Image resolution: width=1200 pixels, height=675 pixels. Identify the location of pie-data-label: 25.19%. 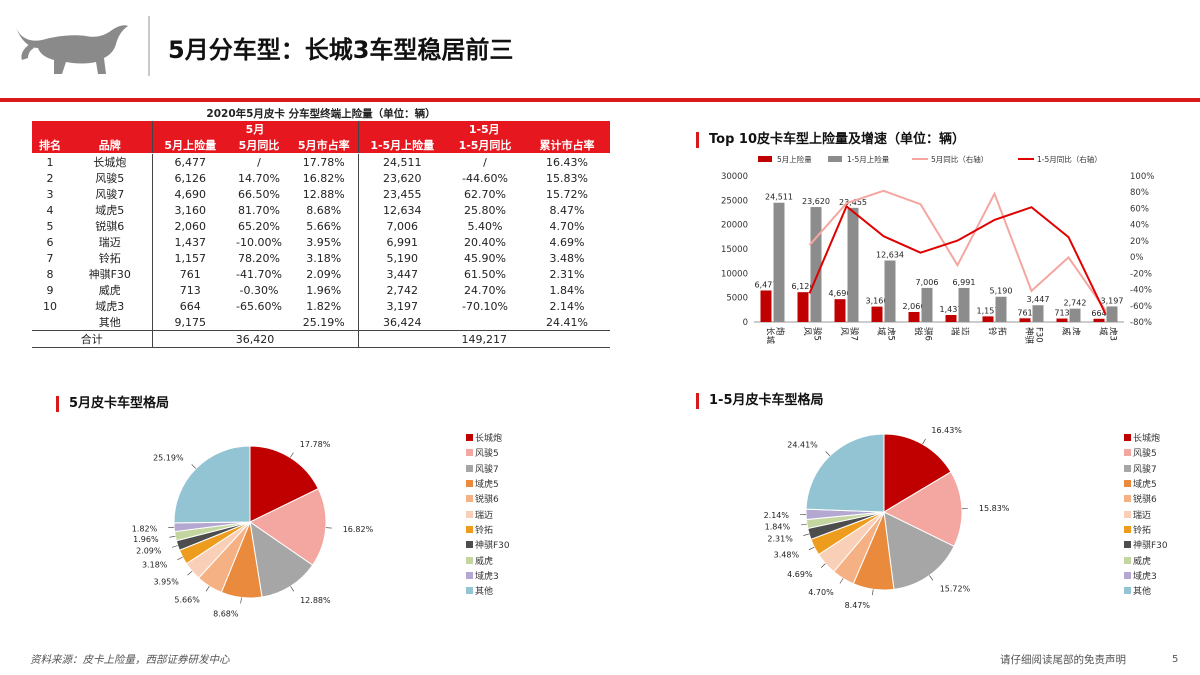
(168, 457).